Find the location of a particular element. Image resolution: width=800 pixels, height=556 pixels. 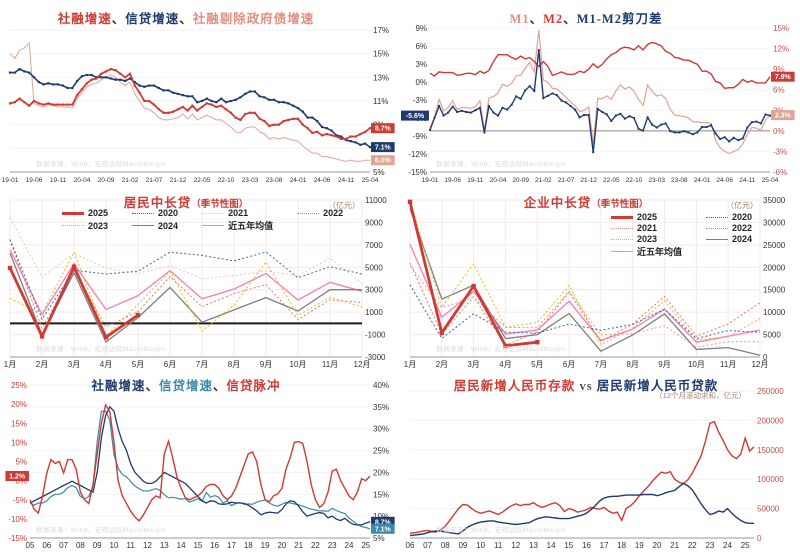

legend-item-2024: 2024 is located at coordinates (155, 226).